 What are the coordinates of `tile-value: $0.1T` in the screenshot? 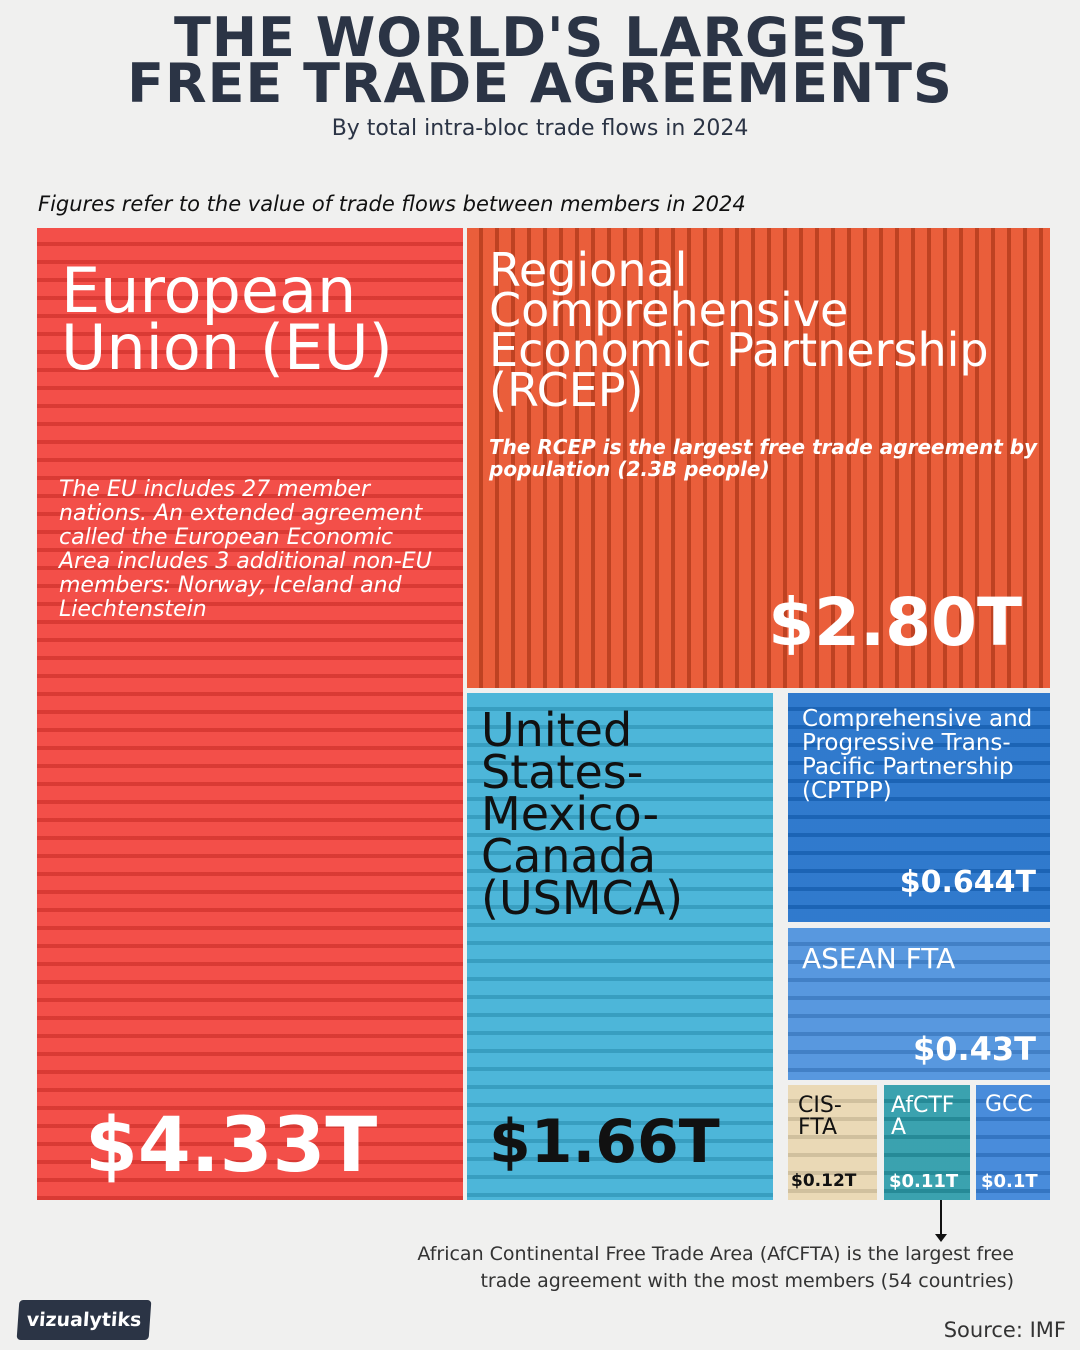 It's located at (1009, 1181).